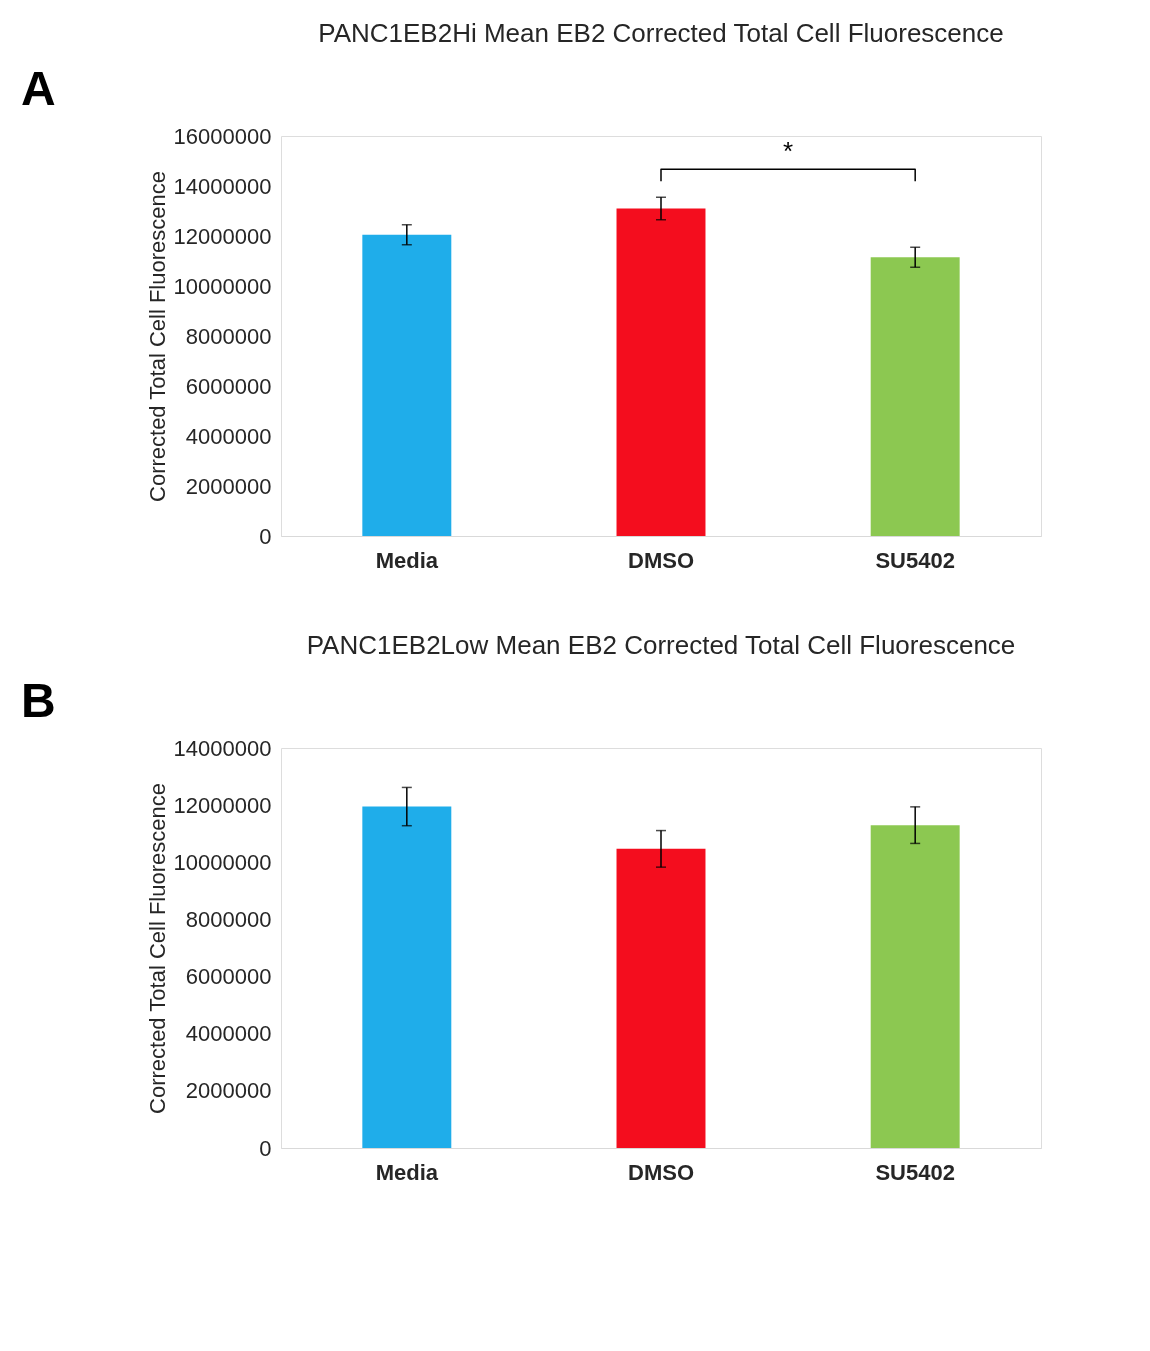 The image size is (1150, 1351). Describe the element at coordinates (38, 700) in the screenshot. I see `text: B` at that location.